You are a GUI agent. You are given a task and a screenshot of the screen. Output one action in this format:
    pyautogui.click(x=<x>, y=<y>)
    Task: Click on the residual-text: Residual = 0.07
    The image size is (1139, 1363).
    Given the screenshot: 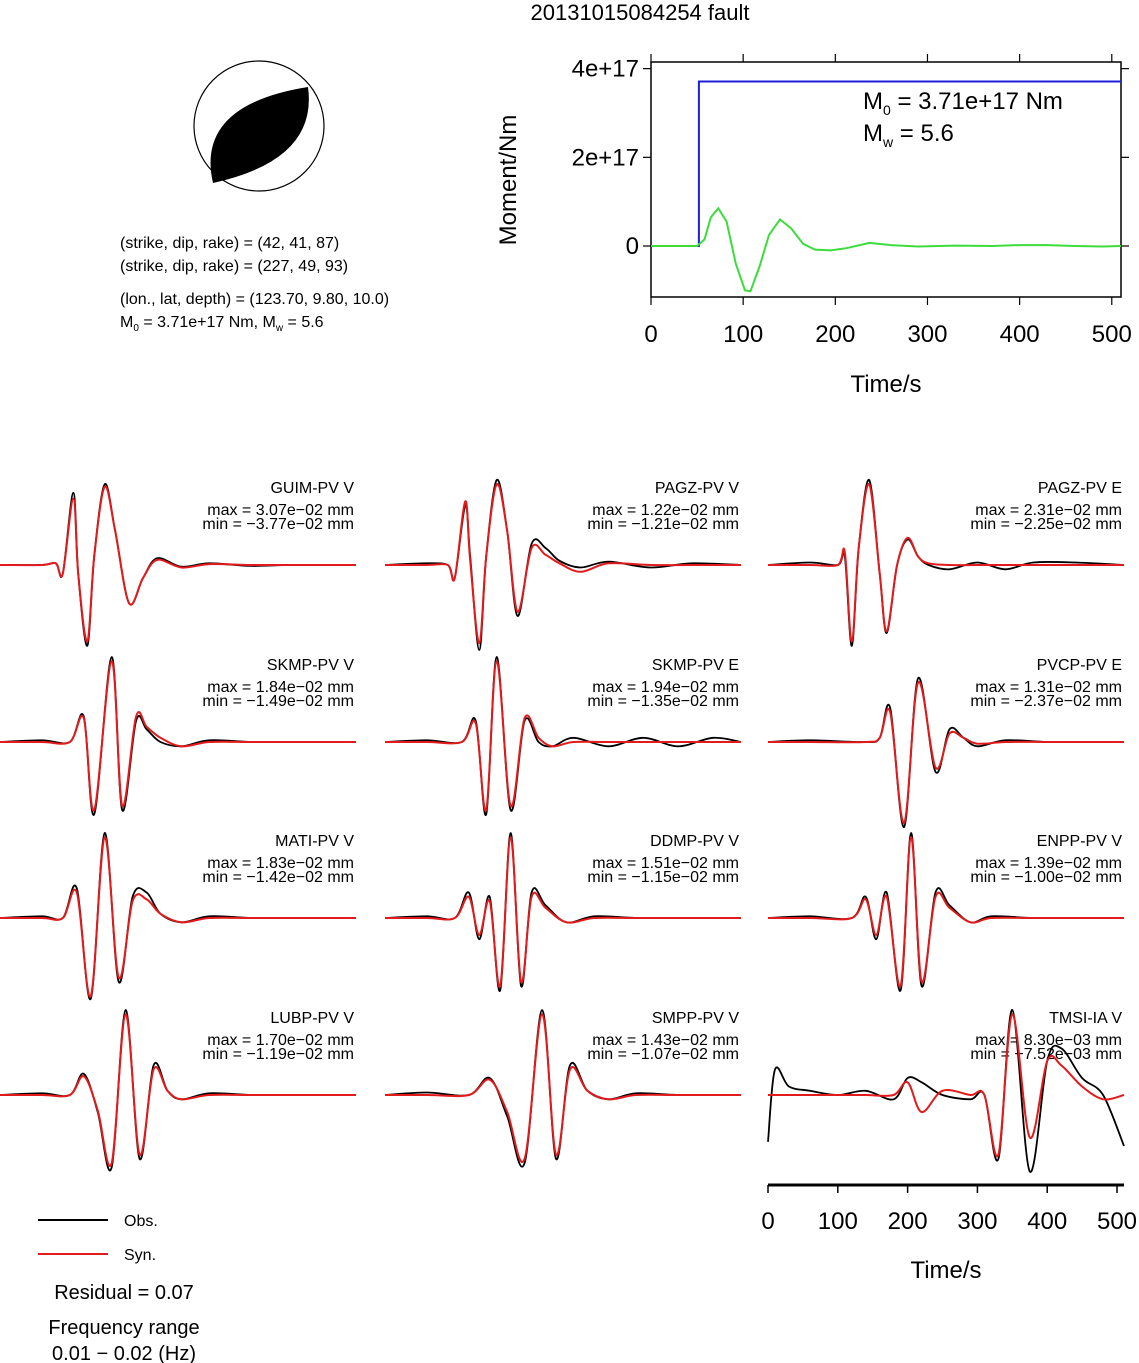 What is the action you would take?
    pyautogui.click(x=124, y=1293)
    